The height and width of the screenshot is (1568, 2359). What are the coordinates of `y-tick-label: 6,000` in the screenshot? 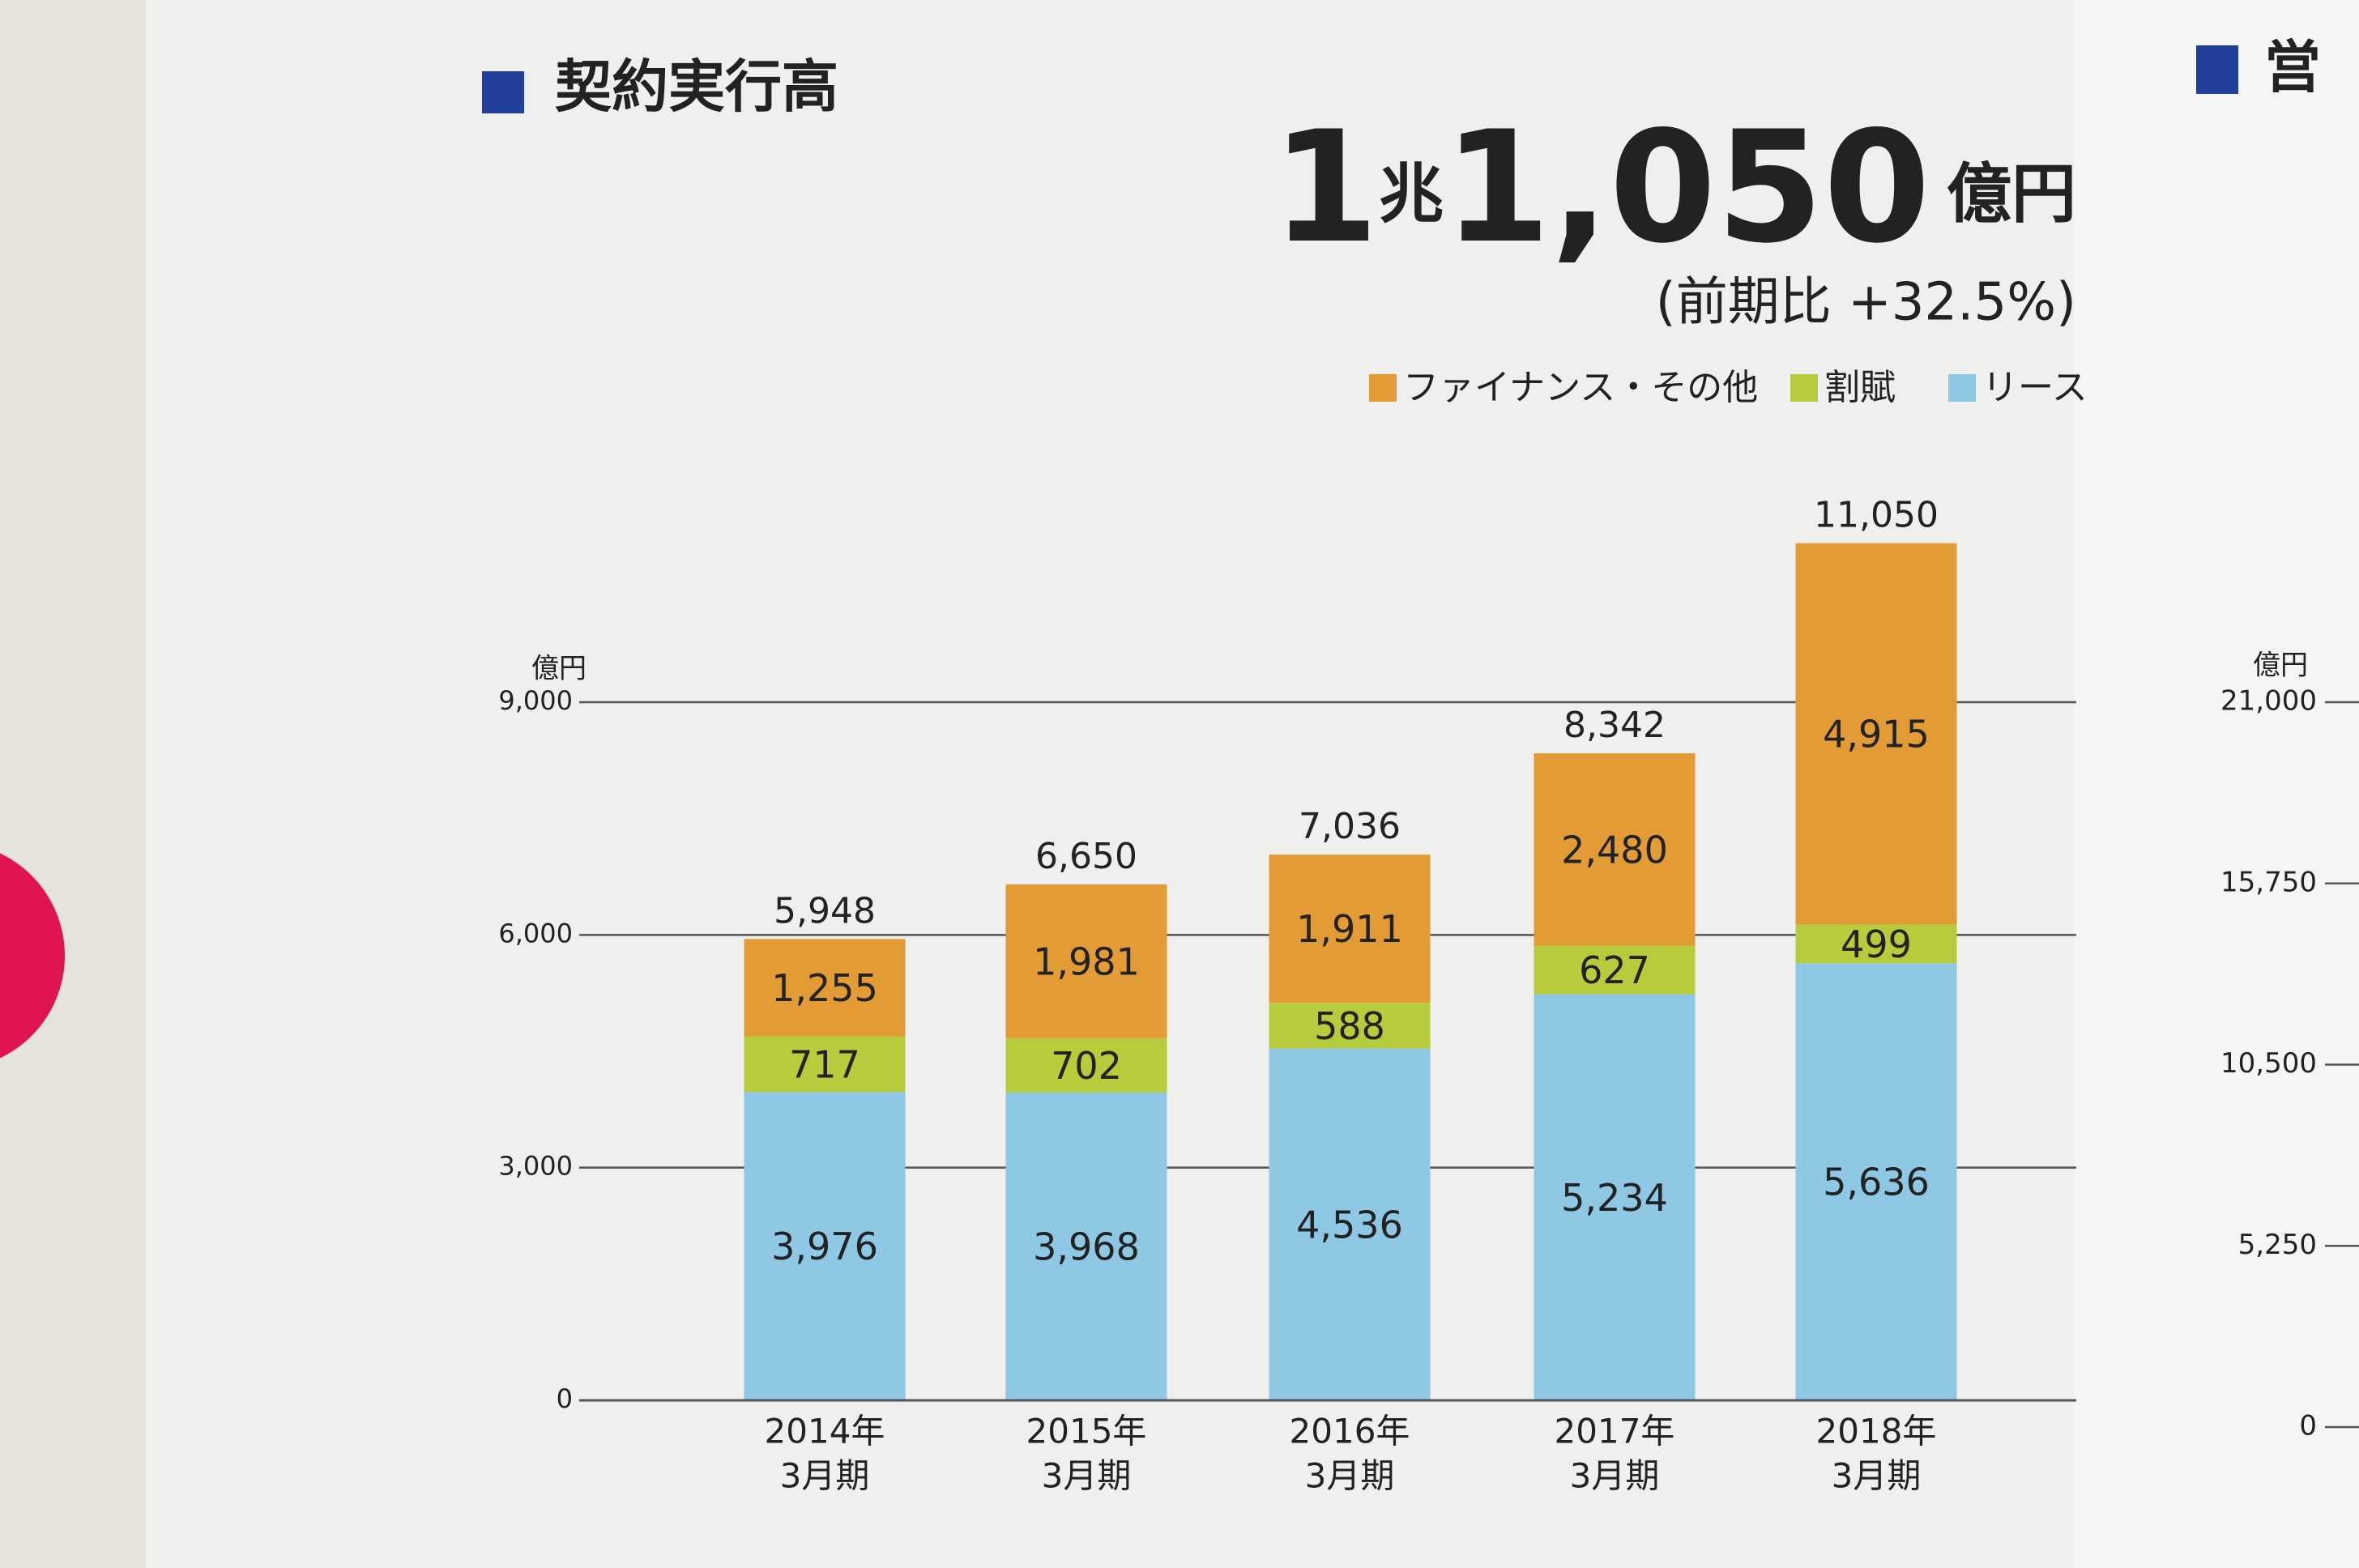 It's located at (535, 933).